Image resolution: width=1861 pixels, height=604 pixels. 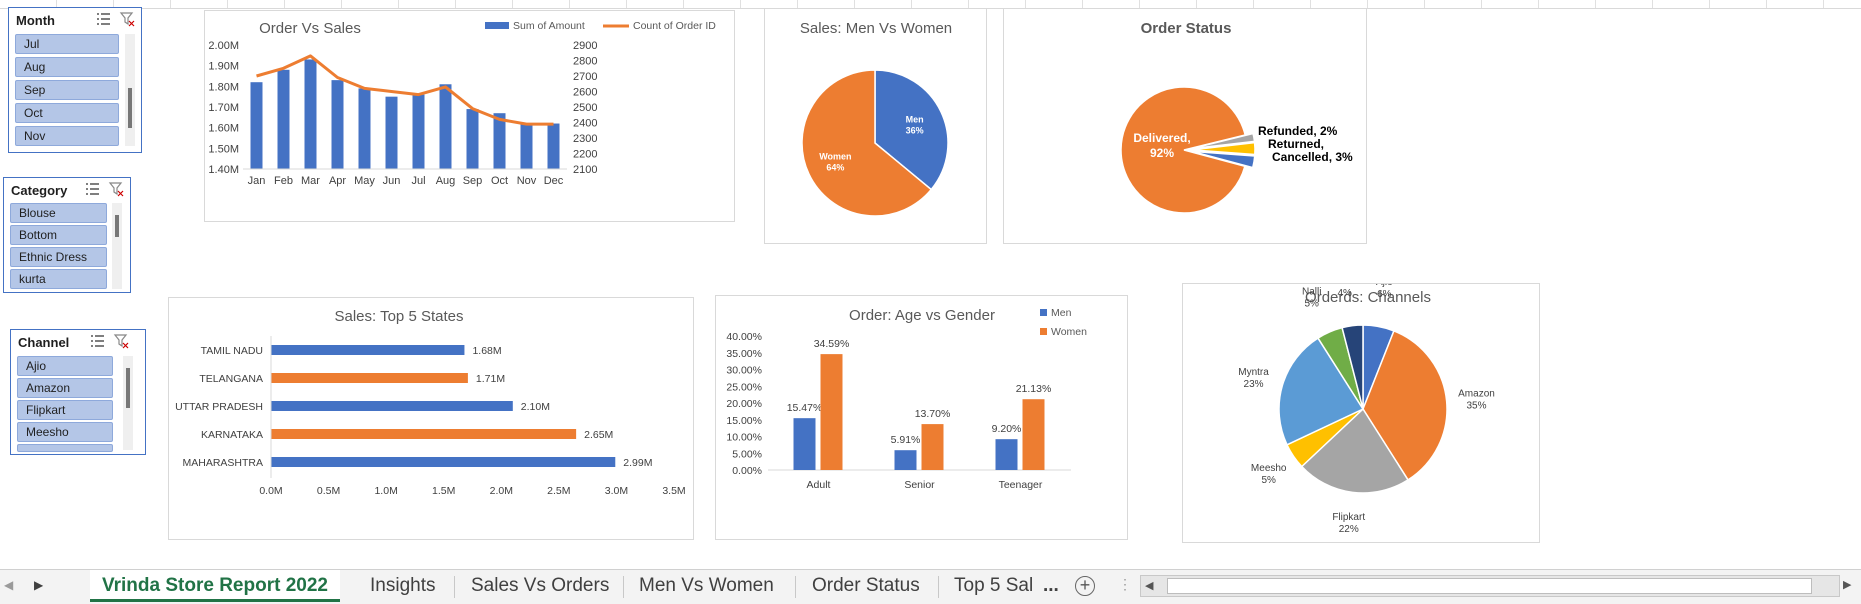 What do you see at coordinates (368, 350) in the screenshot?
I see `bar-tamil-nadu` at bounding box center [368, 350].